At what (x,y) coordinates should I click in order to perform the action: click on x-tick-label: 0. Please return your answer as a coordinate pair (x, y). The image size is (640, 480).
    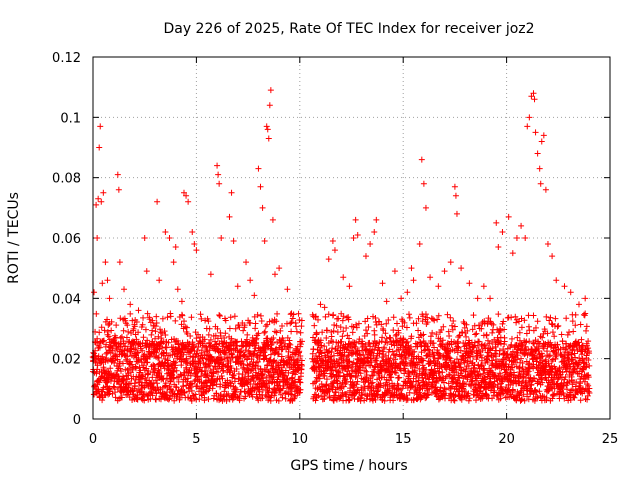
    Looking at the image, I should click on (93, 439).